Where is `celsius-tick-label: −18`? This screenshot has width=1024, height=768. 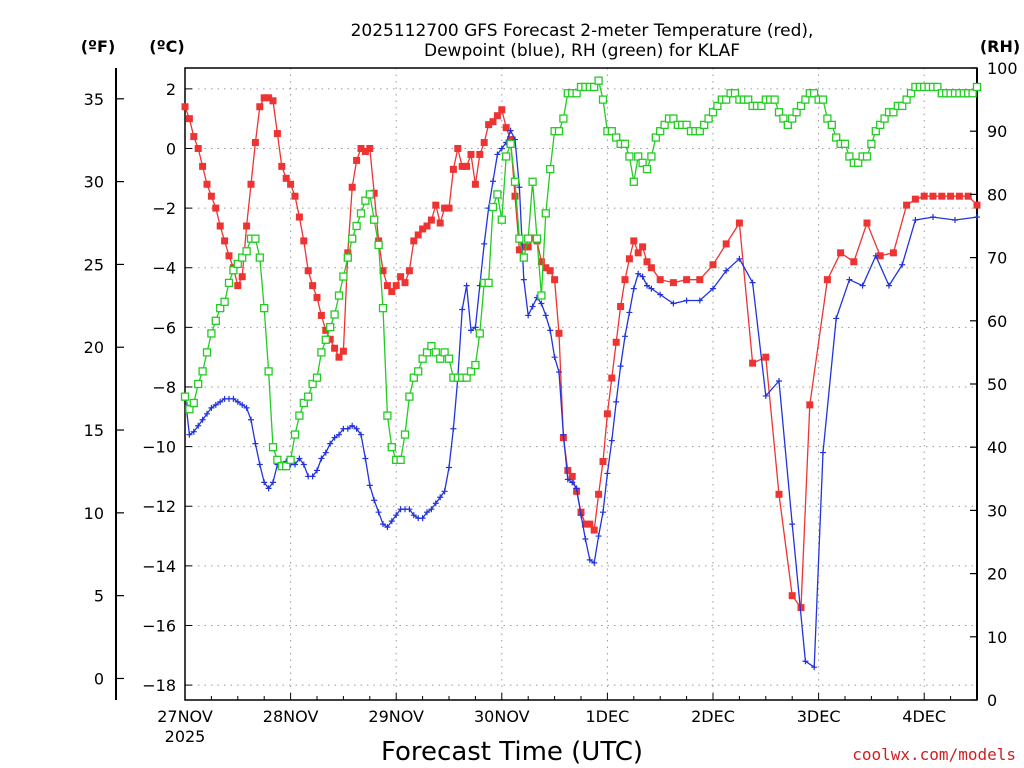 celsius-tick-label: −18 is located at coordinates (159, 685).